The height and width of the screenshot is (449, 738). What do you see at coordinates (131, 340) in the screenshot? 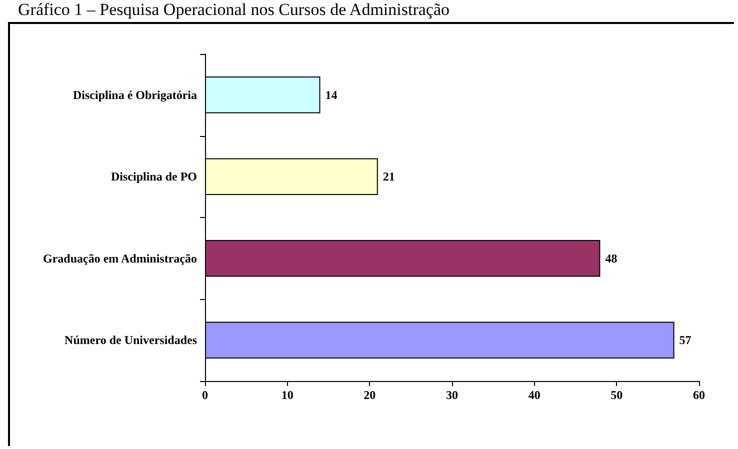
I see `y-tick-label: Número de Universidades` at bounding box center [131, 340].